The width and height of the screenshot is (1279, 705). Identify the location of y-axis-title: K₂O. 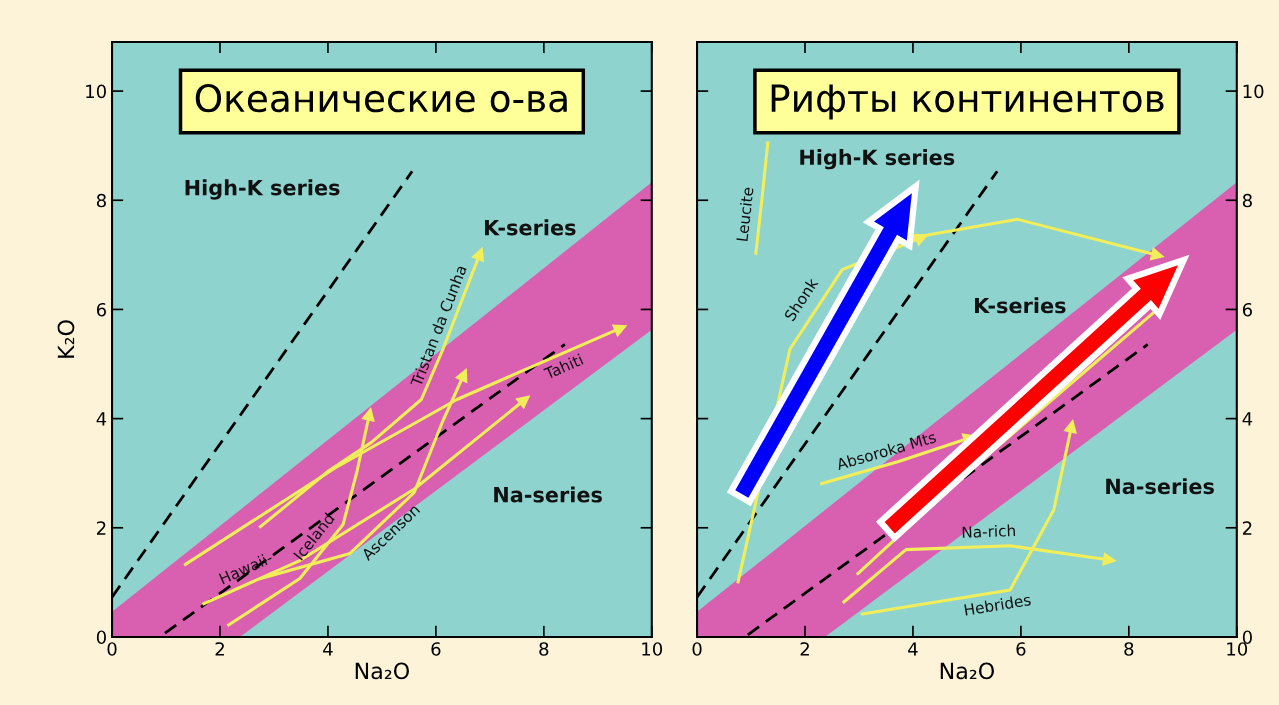
(66, 339).